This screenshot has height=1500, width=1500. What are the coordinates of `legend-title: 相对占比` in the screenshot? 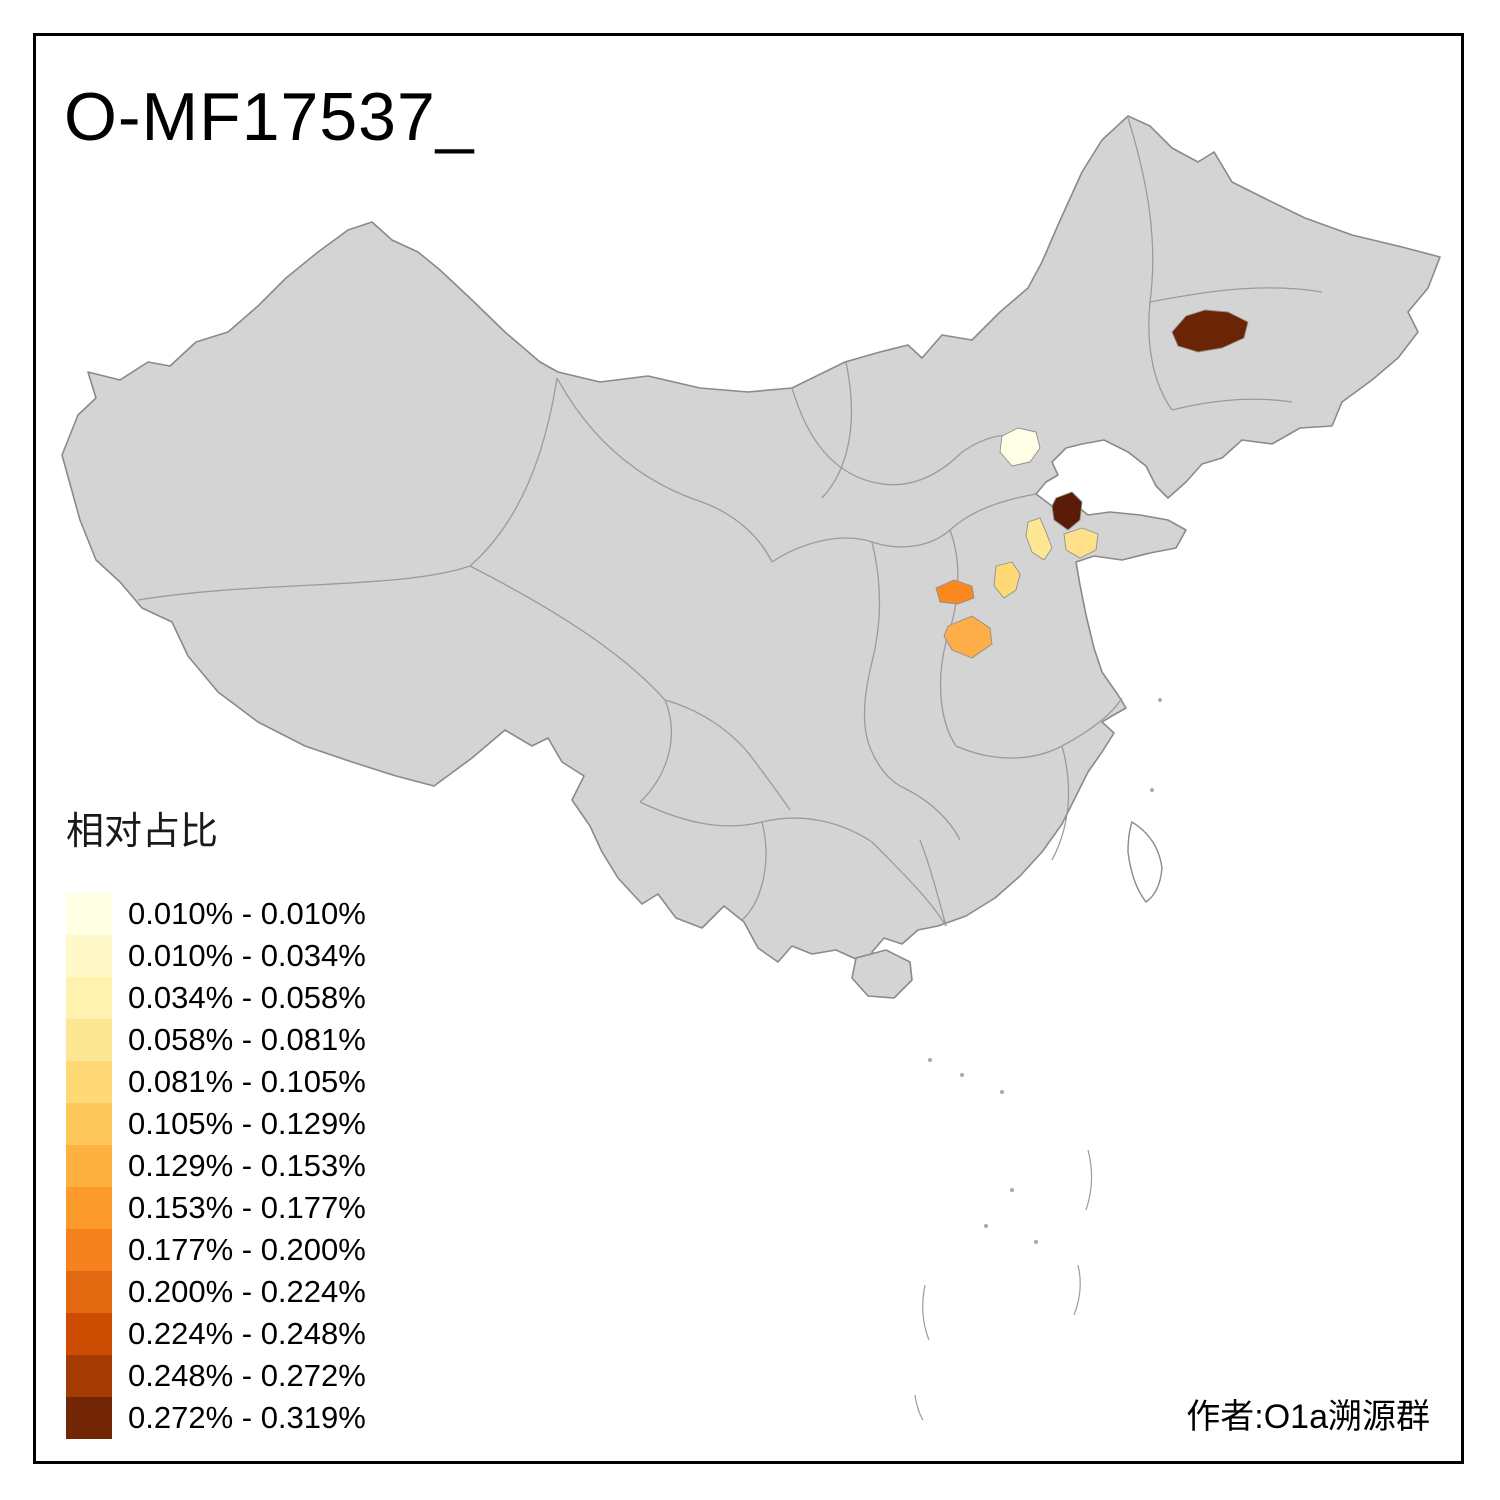 It's located at (142, 832).